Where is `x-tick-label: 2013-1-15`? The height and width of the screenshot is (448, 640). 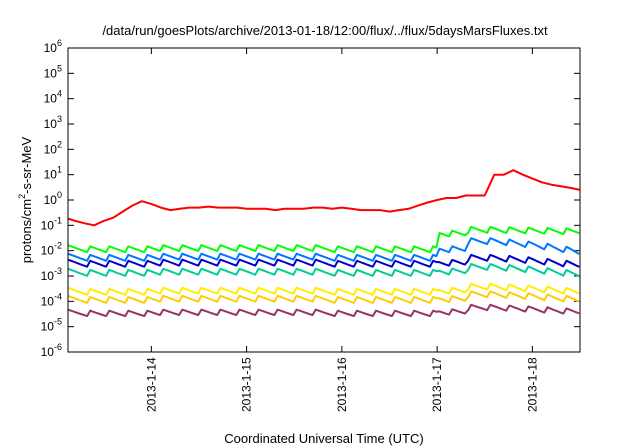 x-tick-label: 2013-1-15 is located at coordinates (247, 384).